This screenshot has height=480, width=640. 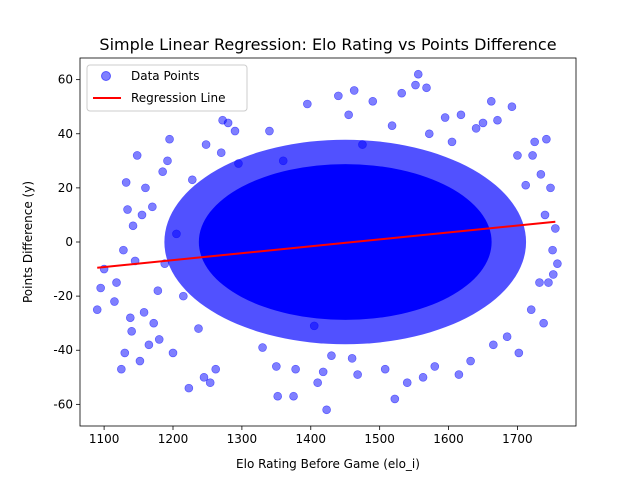 I want to click on y-tick-label: 20, so click(x=65, y=188).